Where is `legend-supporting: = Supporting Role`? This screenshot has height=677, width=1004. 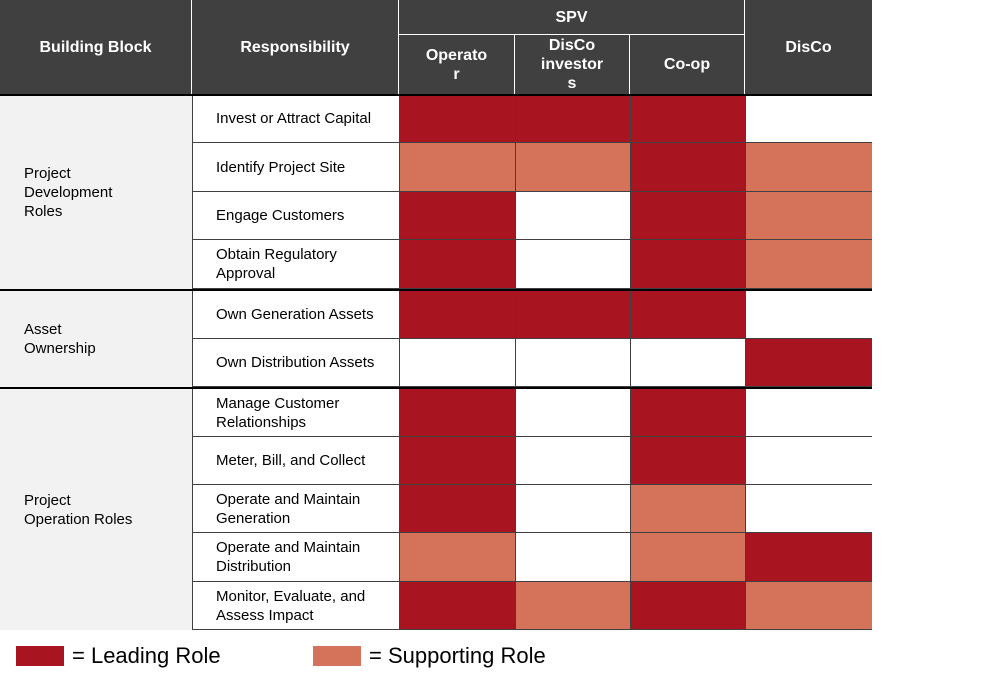
legend-supporting: = Supporting Role is located at coordinates (429, 655).